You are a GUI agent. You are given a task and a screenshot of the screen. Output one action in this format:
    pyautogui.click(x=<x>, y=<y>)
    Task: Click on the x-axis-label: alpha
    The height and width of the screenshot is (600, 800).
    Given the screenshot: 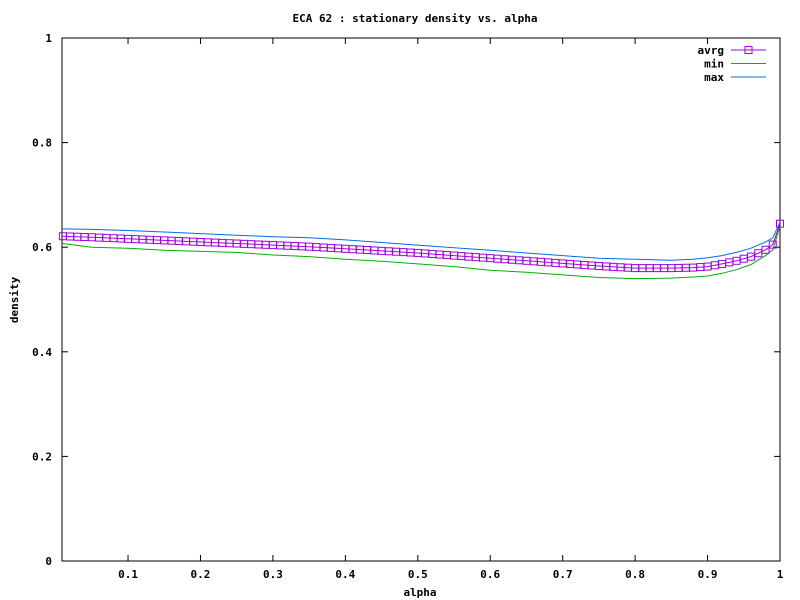 What is the action you would take?
    pyautogui.click(x=419, y=592)
    